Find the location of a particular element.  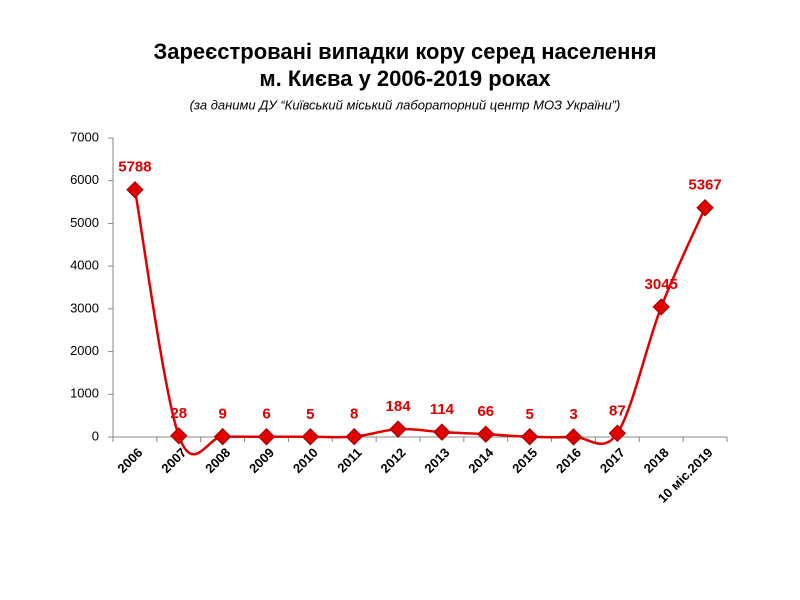

value-label: 114 is located at coordinates (442, 409).